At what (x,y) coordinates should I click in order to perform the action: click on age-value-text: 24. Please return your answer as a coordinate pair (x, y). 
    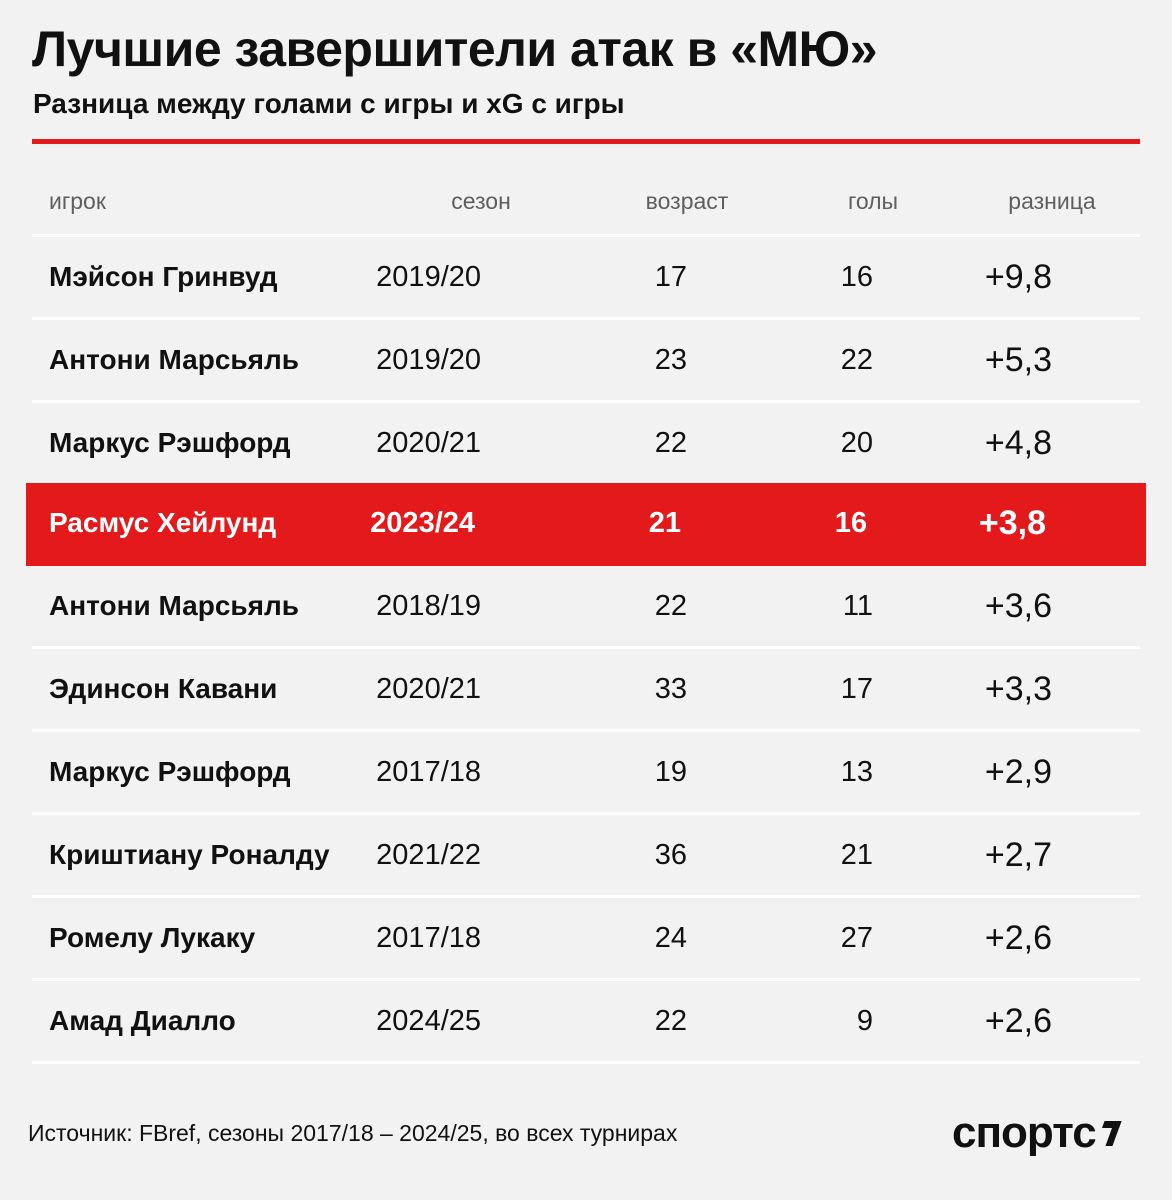
    Looking at the image, I should click on (671, 938).